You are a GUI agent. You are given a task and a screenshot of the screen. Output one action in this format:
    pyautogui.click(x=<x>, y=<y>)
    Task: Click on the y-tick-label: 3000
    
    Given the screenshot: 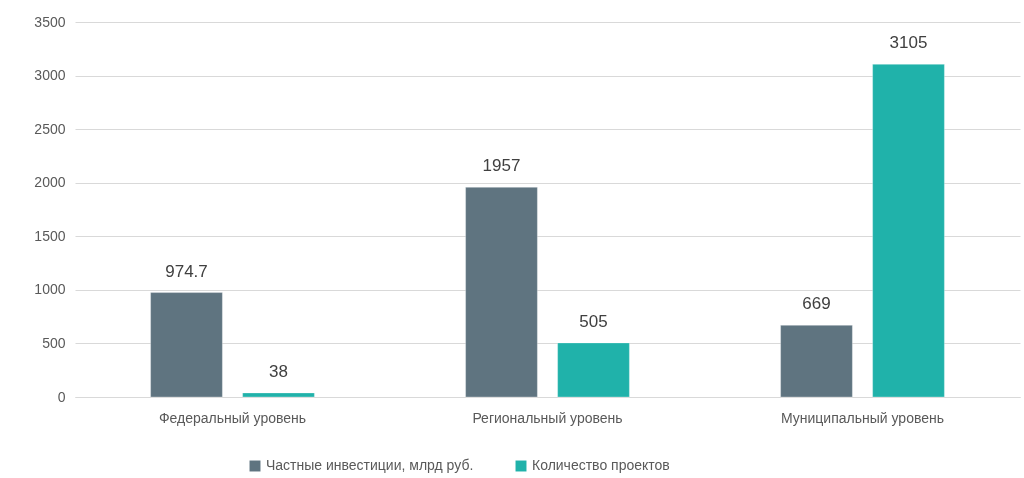 What is the action you would take?
    pyautogui.click(x=50, y=75)
    